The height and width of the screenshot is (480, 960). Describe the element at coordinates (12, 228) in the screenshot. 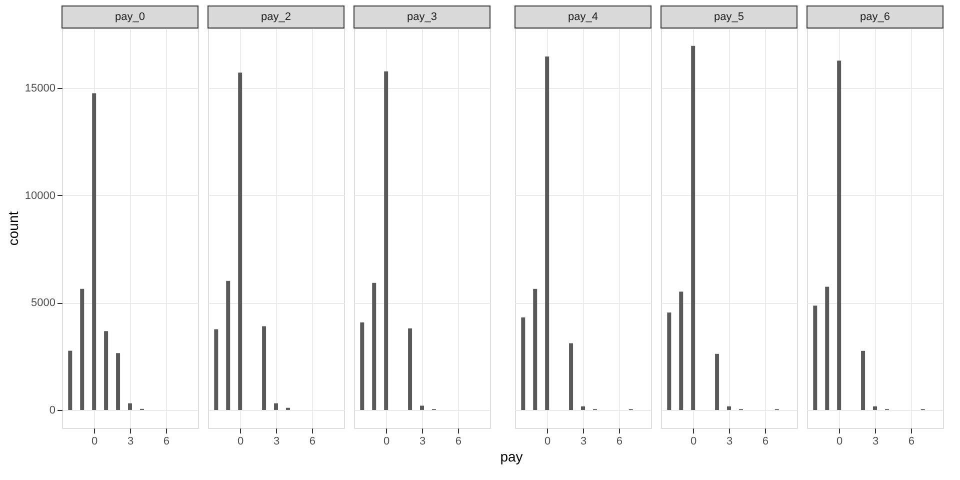

I see `y-axis-title: count` at that location.